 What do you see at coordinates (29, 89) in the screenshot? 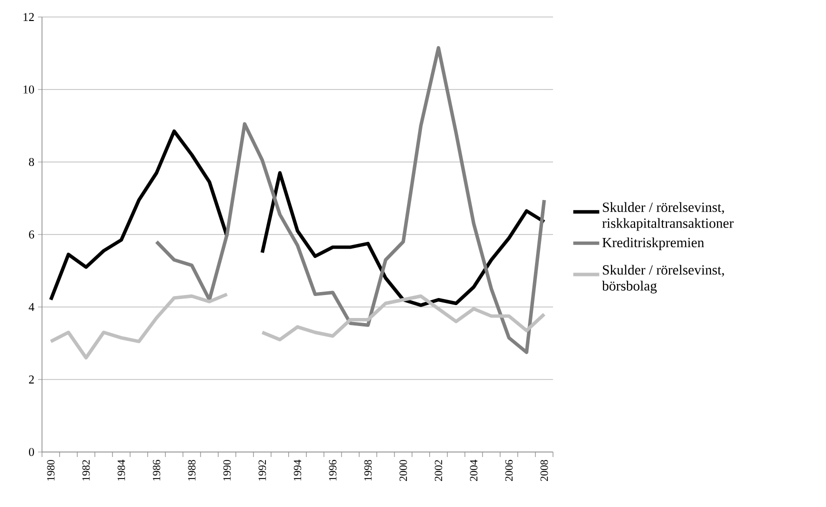
I see `y-tick-label: 10` at bounding box center [29, 89].